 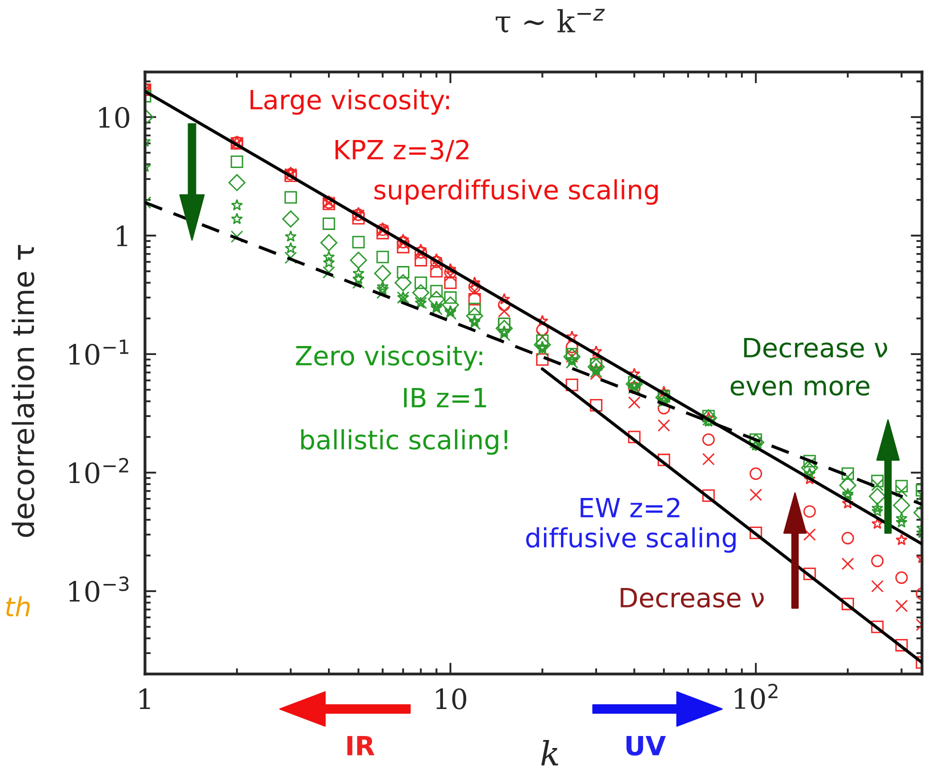 I want to click on chart-title: τ ∼ k$^{−z}$, so click(x=550, y=20).